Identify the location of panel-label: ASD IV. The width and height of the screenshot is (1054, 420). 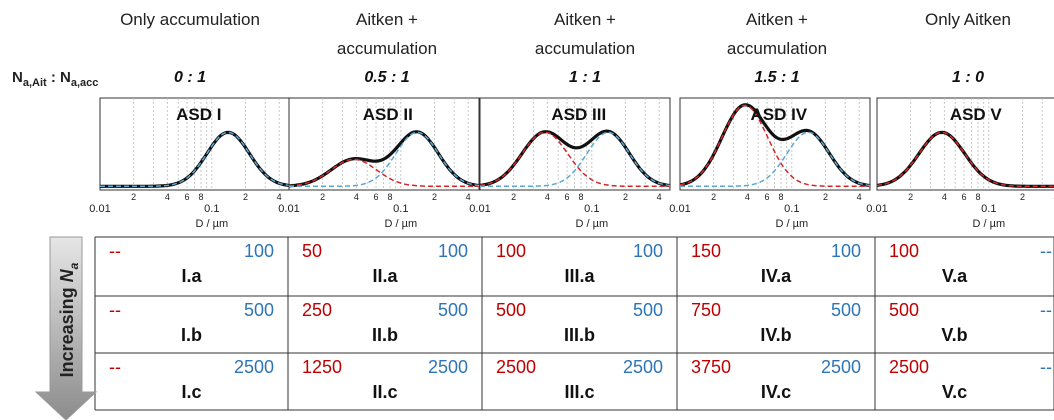
(778, 114).